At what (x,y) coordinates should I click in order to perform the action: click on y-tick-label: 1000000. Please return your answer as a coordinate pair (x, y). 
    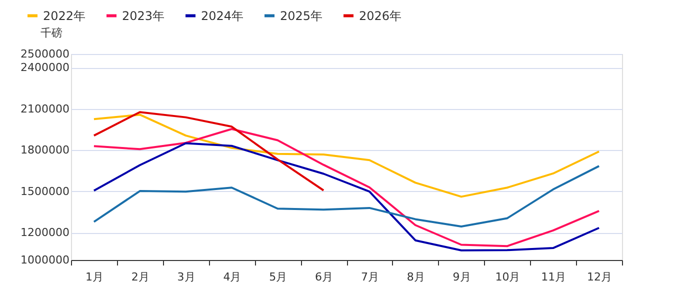
    Looking at the image, I should click on (45, 260).